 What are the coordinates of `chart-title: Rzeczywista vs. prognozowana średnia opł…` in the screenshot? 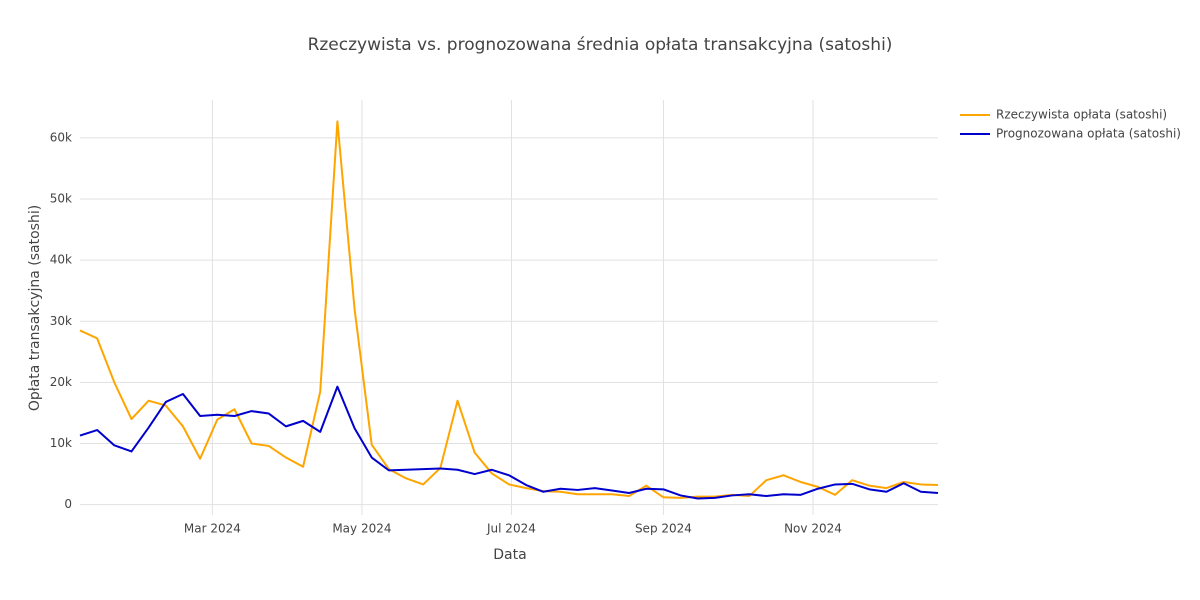 It's located at (600, 45).